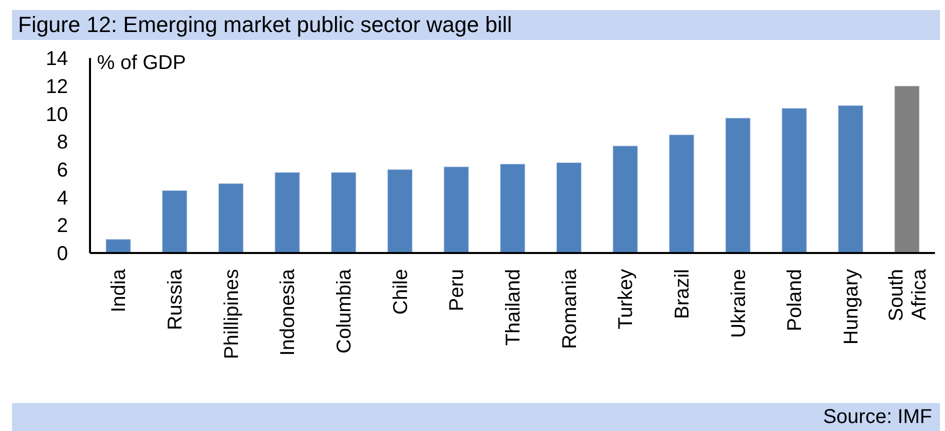  Describe the element at coordinates (739, 303) in the screenshot. I see `x-tick-label: Ukraine` at that location.